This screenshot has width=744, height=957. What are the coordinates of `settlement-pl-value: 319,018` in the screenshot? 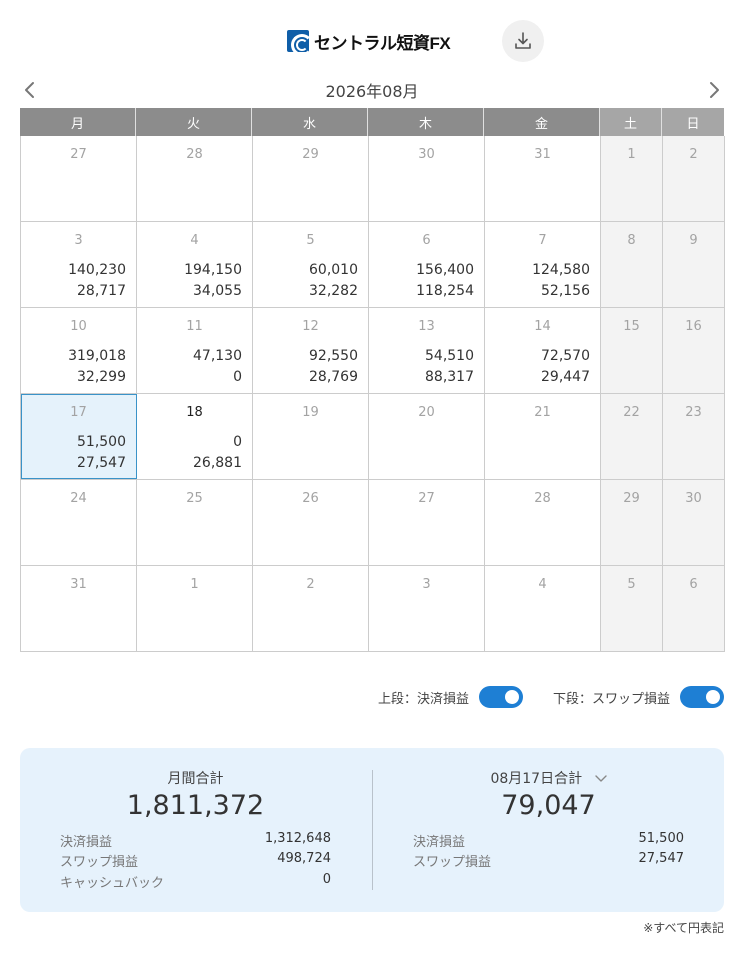 It's located at (97, 356).